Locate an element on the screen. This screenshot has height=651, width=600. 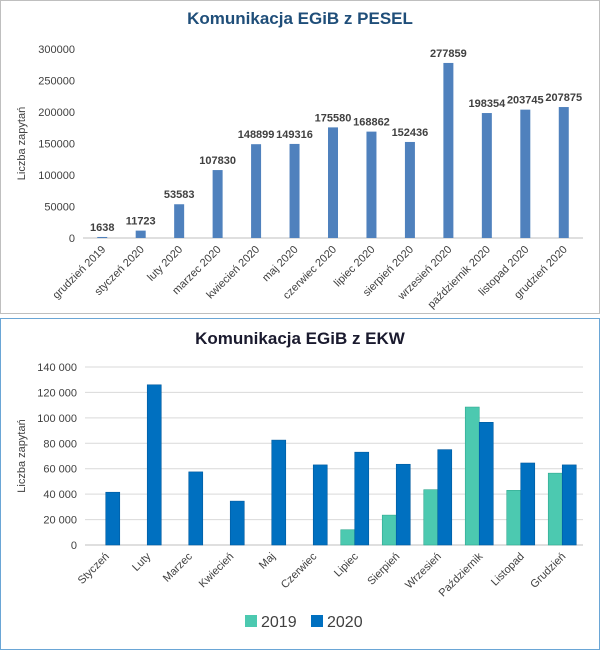
y-tick-label: 50000 is located at coordinates (59, 208).